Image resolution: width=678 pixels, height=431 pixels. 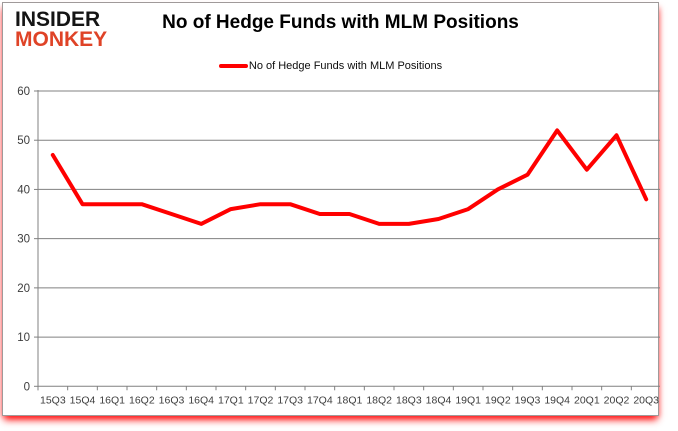 I want to click on x-axis-label-19Q1: 19Q1, so click(x=468, y=400).